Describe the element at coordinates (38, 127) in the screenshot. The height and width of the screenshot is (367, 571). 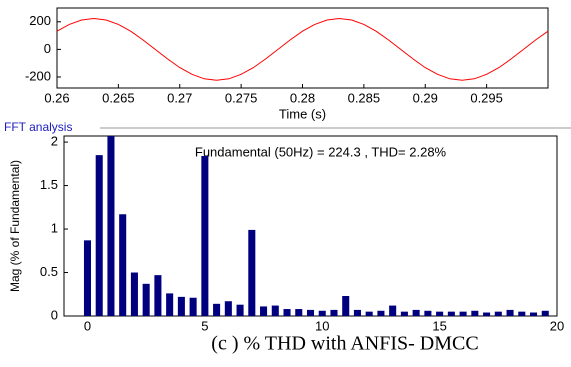
I see `panel-title: FFT analysis` at that location.